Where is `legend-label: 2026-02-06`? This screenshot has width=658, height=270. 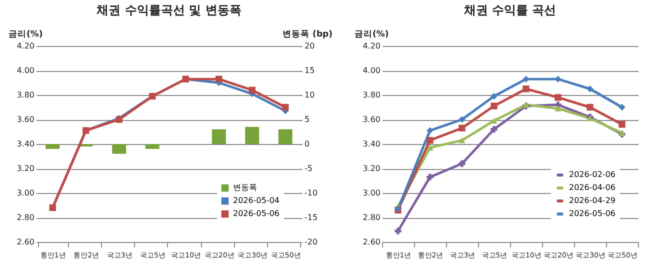
legend-label: 2026-02-06 is located at coordinates (592, 174).